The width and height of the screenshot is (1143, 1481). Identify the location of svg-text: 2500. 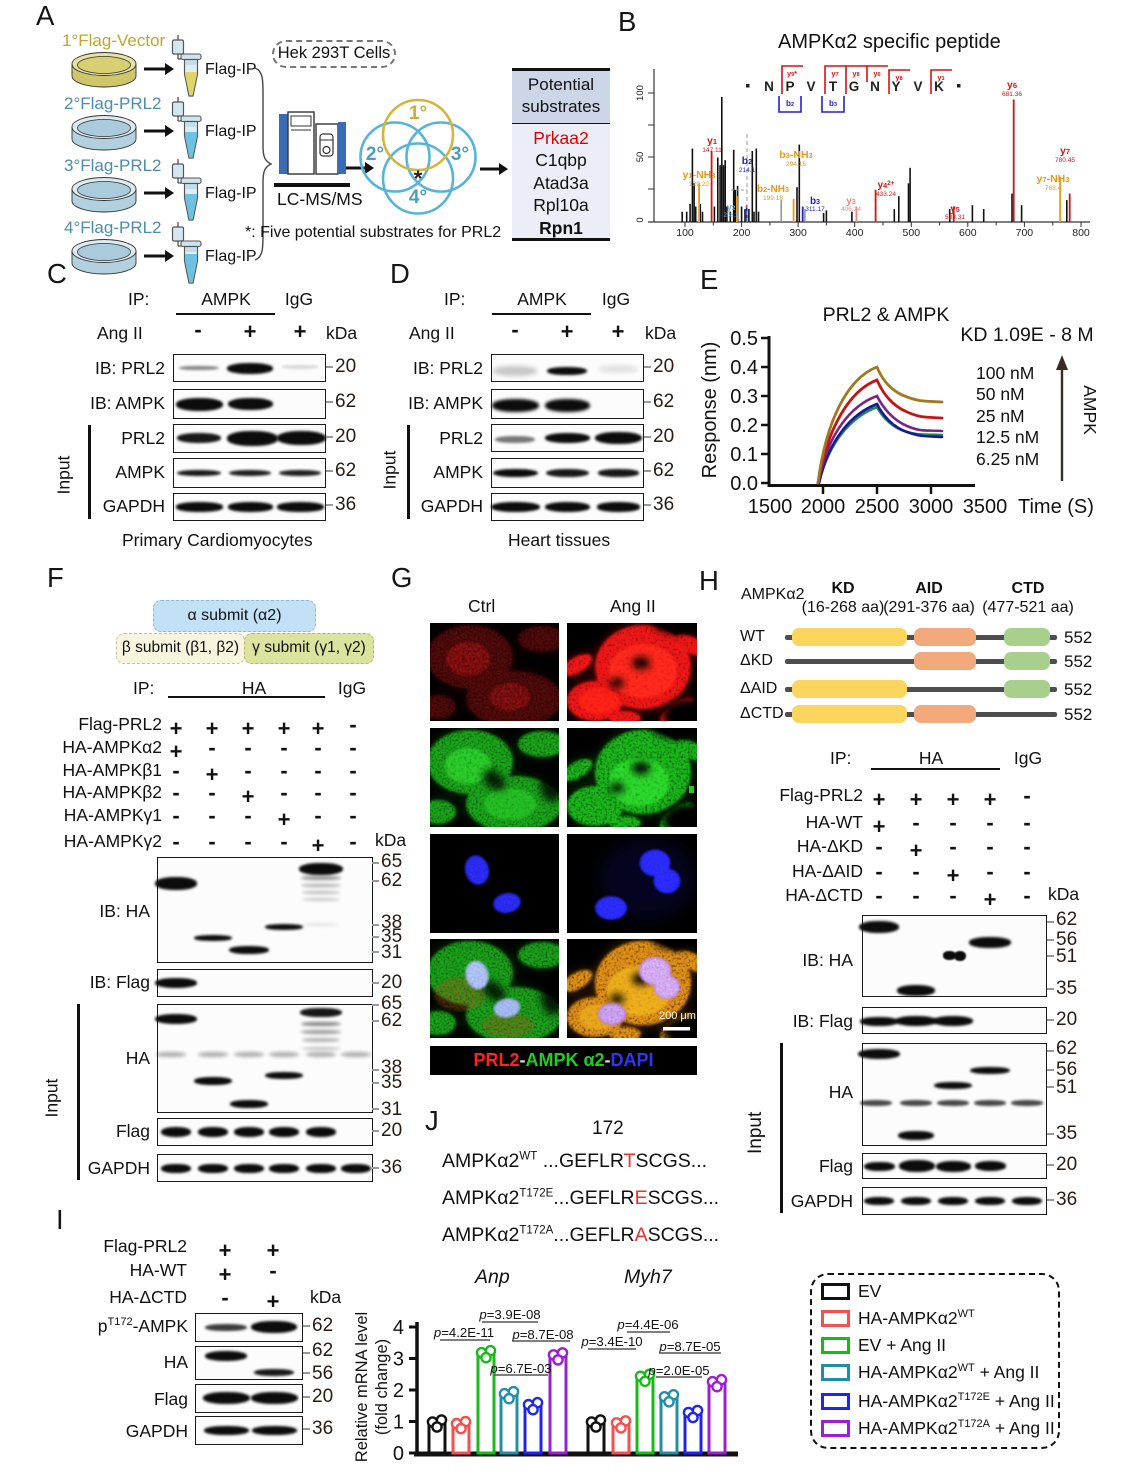
(877, 507).